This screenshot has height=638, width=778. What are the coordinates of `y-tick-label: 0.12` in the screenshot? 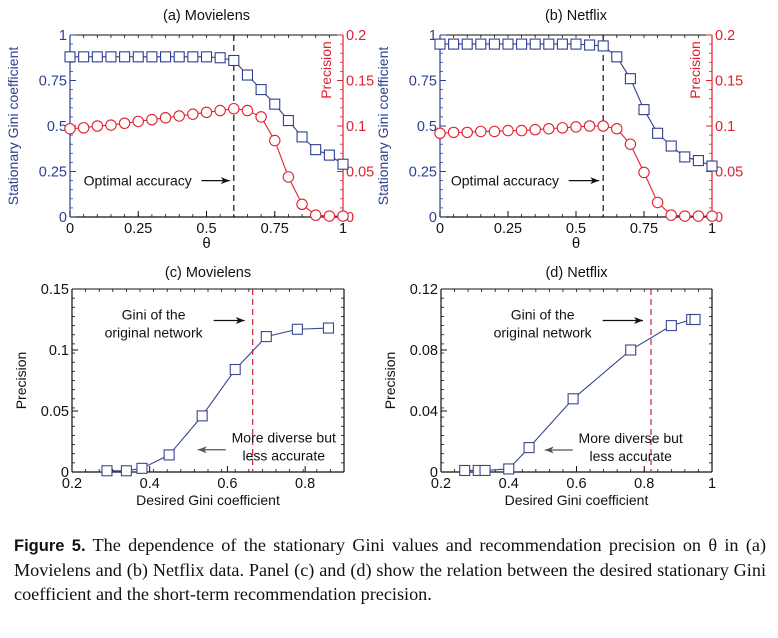 It's located at (424, 290).